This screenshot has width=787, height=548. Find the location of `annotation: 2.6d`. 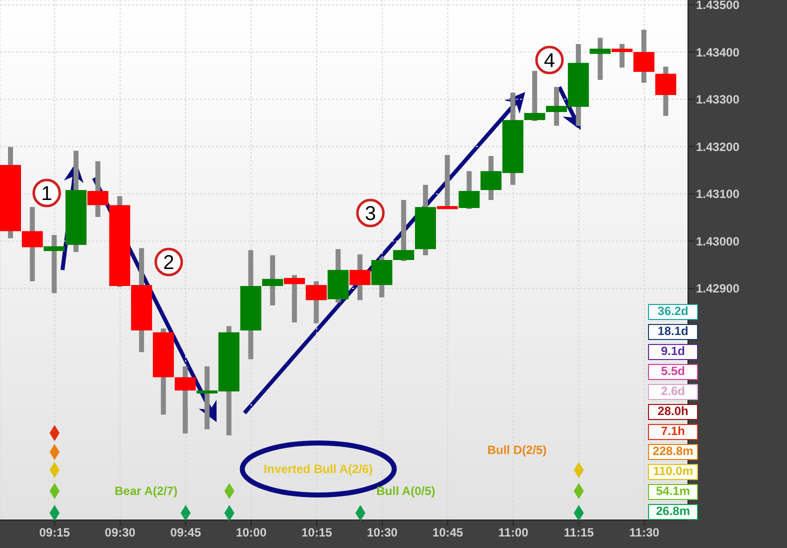

annotation: 2.6d is located at coordinates (673, 392).